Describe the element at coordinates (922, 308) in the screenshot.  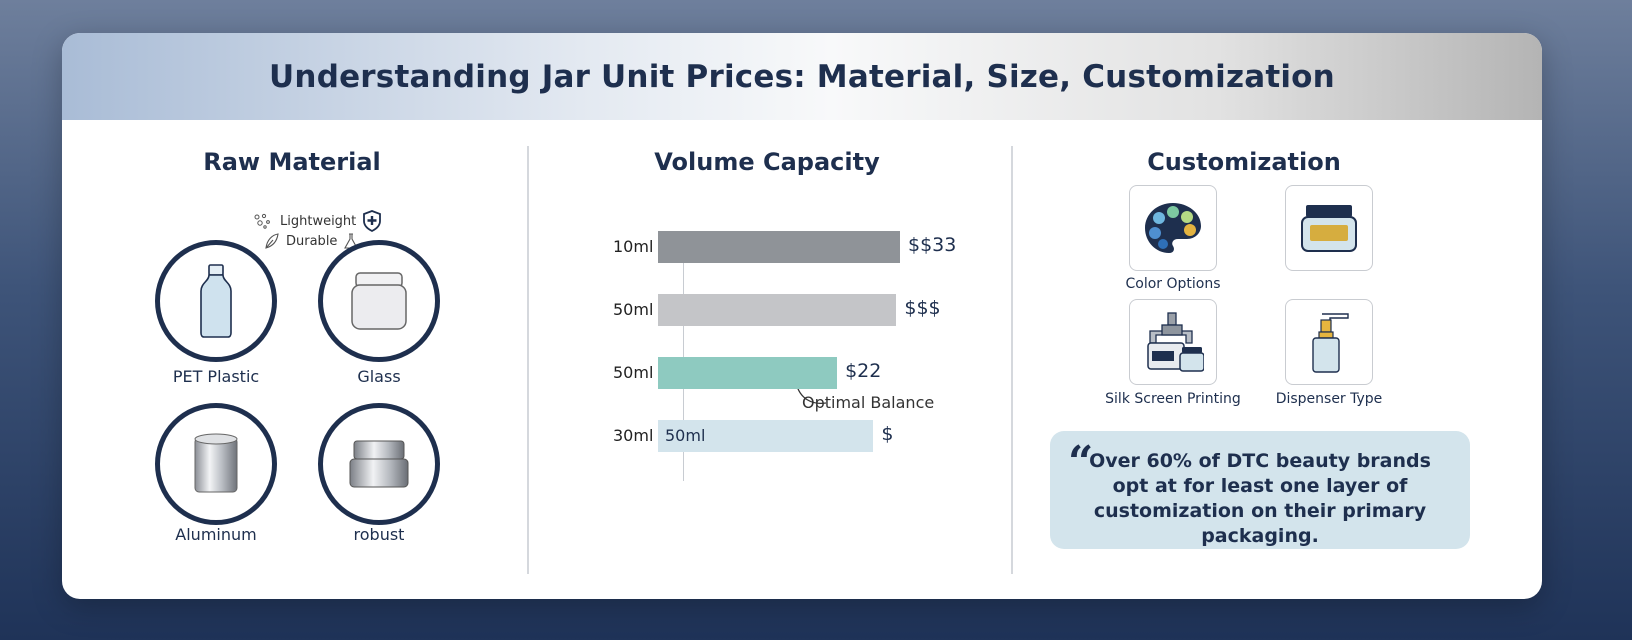
I see `price-label: $$$` at that location.